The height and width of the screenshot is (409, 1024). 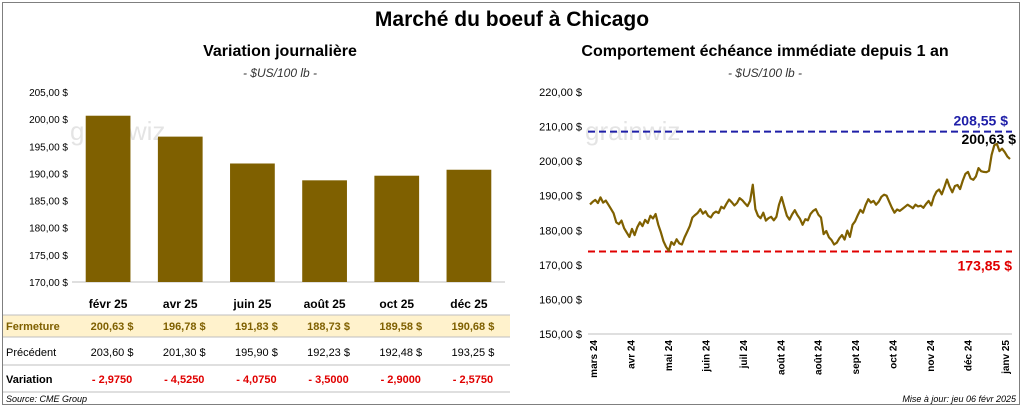 What do you see at coordinates (184, 380) in the screenshot?
I see `table-cell-variation: - 4,5250` at bounding box center [184, 380].